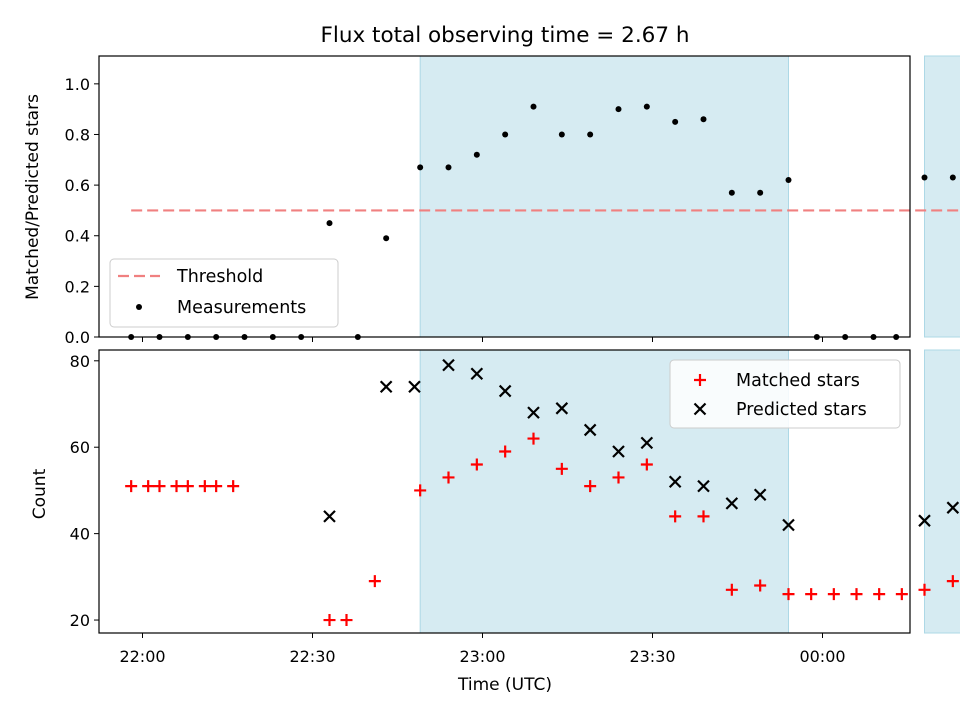 This screenshot has height=720, width=960. I want to click on y-tick-label: 80, so click(80, 361).